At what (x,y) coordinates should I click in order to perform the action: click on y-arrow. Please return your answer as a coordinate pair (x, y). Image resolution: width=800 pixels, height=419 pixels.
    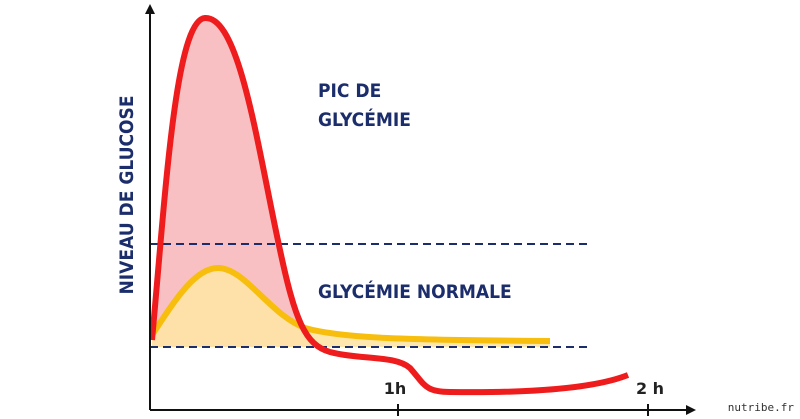
    Looking at the image, I should click on (150, 9).